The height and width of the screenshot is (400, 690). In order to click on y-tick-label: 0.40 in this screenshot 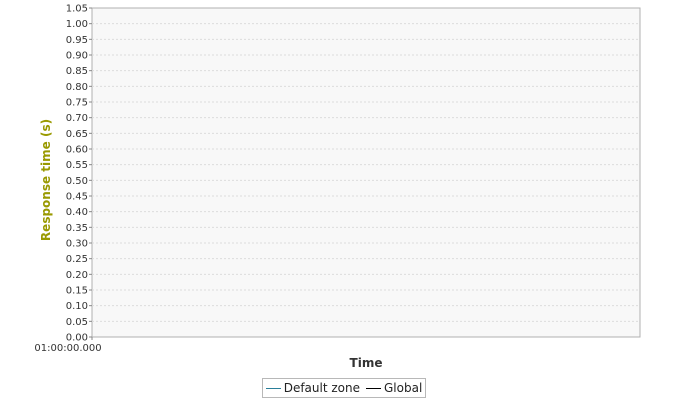, I will do `click(77, 212)`.